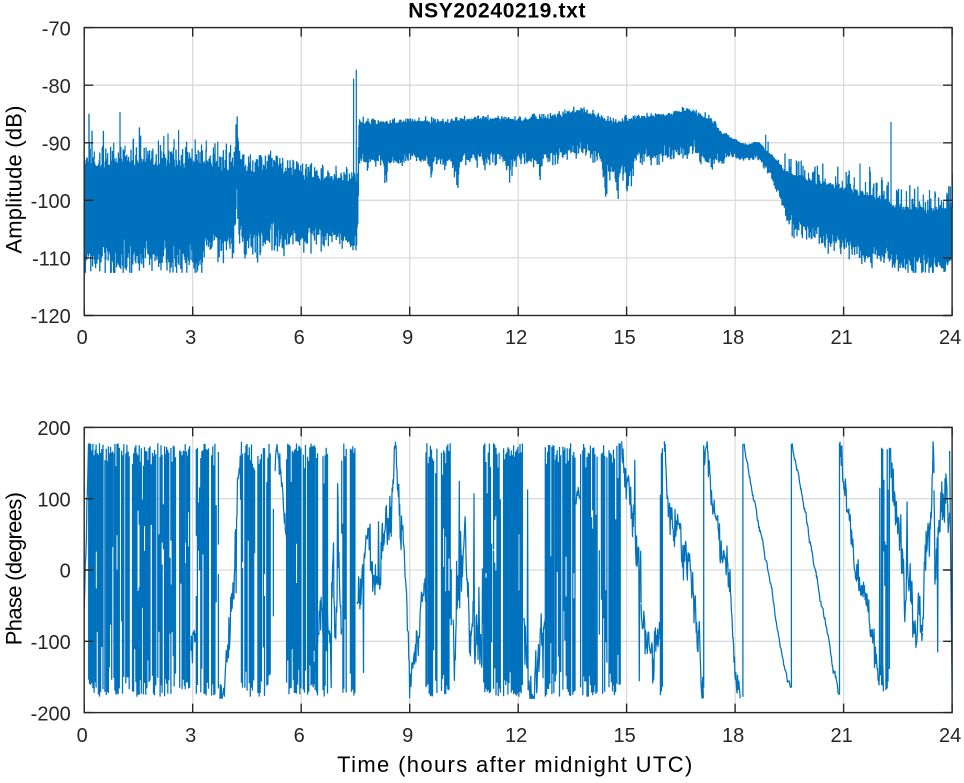 The height and width of the screenshot is (783, 964). Describe the element at coordinates (53, 429) in the screenshot. I see `svg-text: 200` at that location.